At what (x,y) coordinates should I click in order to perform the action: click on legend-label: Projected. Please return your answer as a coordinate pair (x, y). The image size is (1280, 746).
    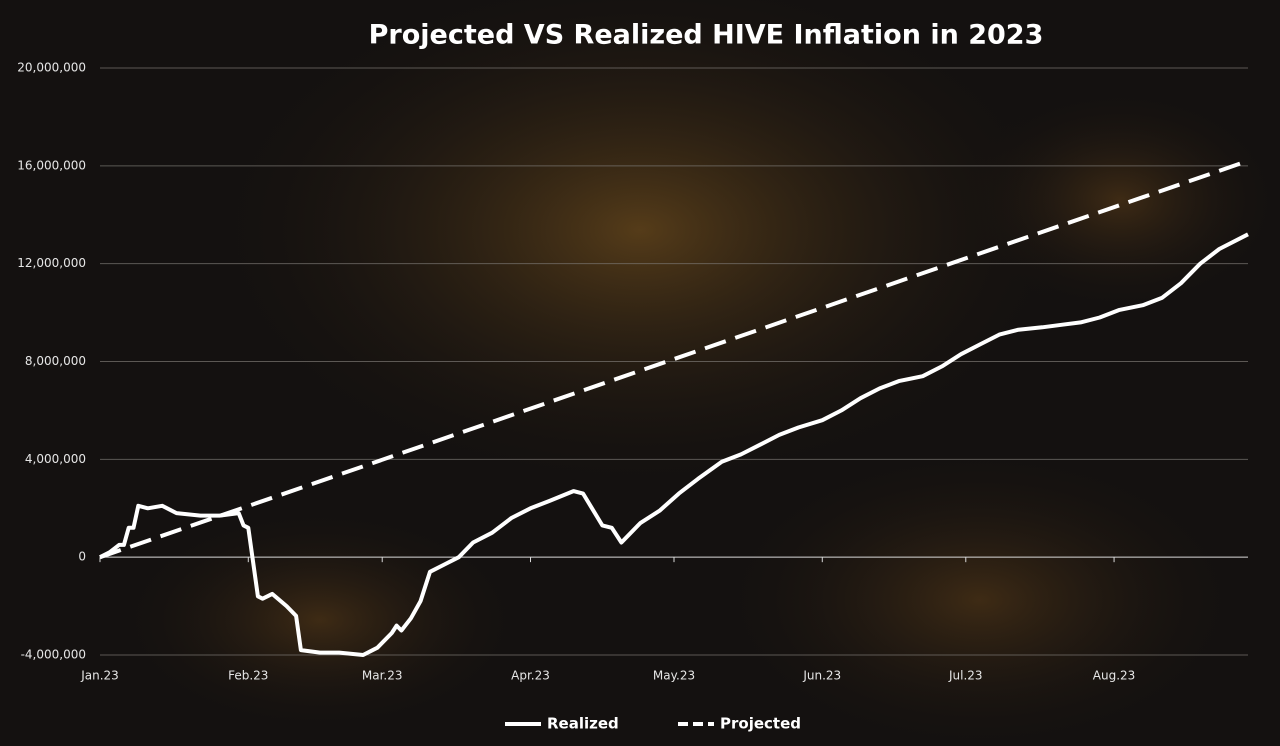
    Looking at the image, I should click on (760, 724).